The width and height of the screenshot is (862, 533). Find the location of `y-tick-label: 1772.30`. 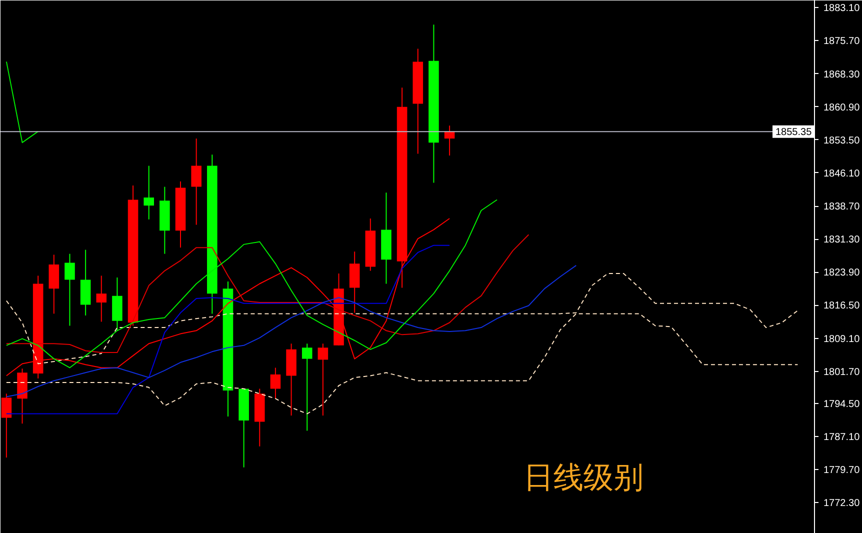

y-tick-label: 1772.30 is located at coordinates (842, 504).